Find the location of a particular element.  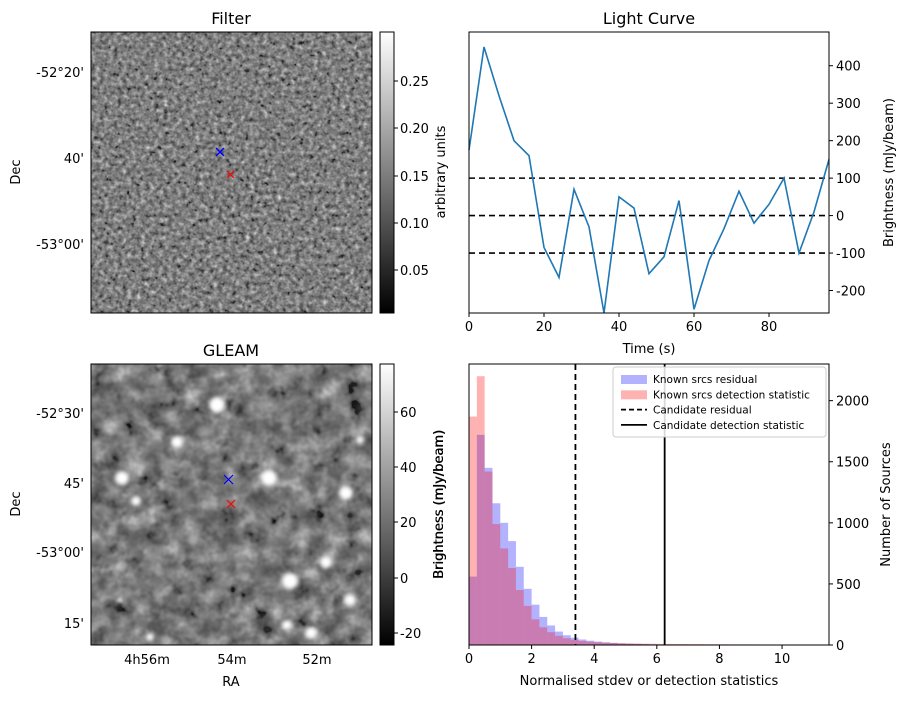

lc-ytick-label: 0 is located at coordinates (840, 217).